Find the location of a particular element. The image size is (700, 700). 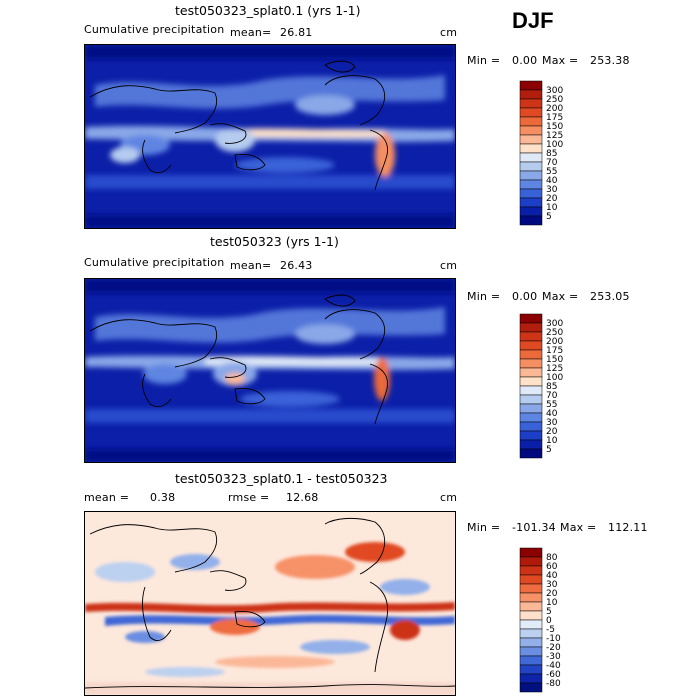

colorbar-tick-label: -10 is located at coordinates (553, 639).